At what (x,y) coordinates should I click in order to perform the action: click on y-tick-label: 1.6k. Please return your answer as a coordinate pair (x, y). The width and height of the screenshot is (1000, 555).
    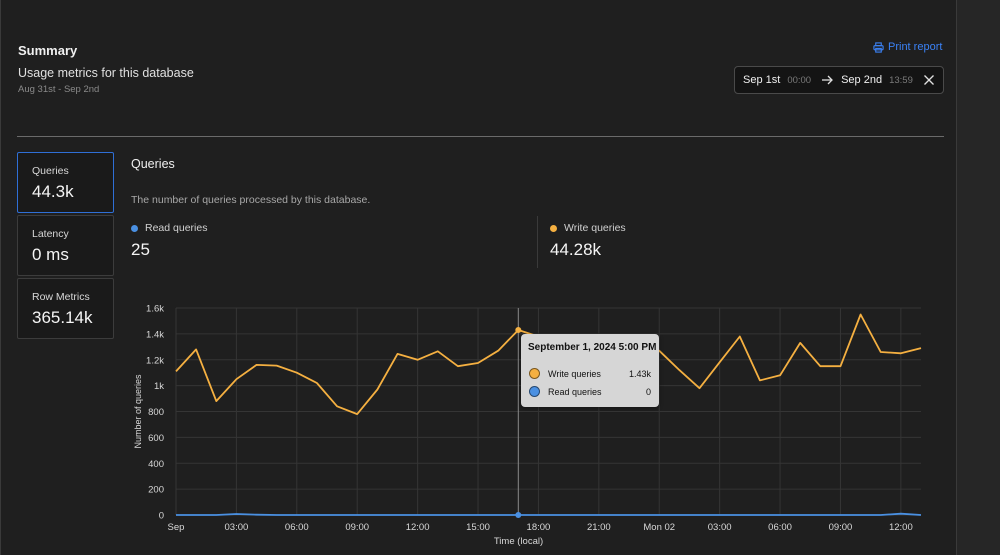
    Looking at the image, I should click on (155, 309).